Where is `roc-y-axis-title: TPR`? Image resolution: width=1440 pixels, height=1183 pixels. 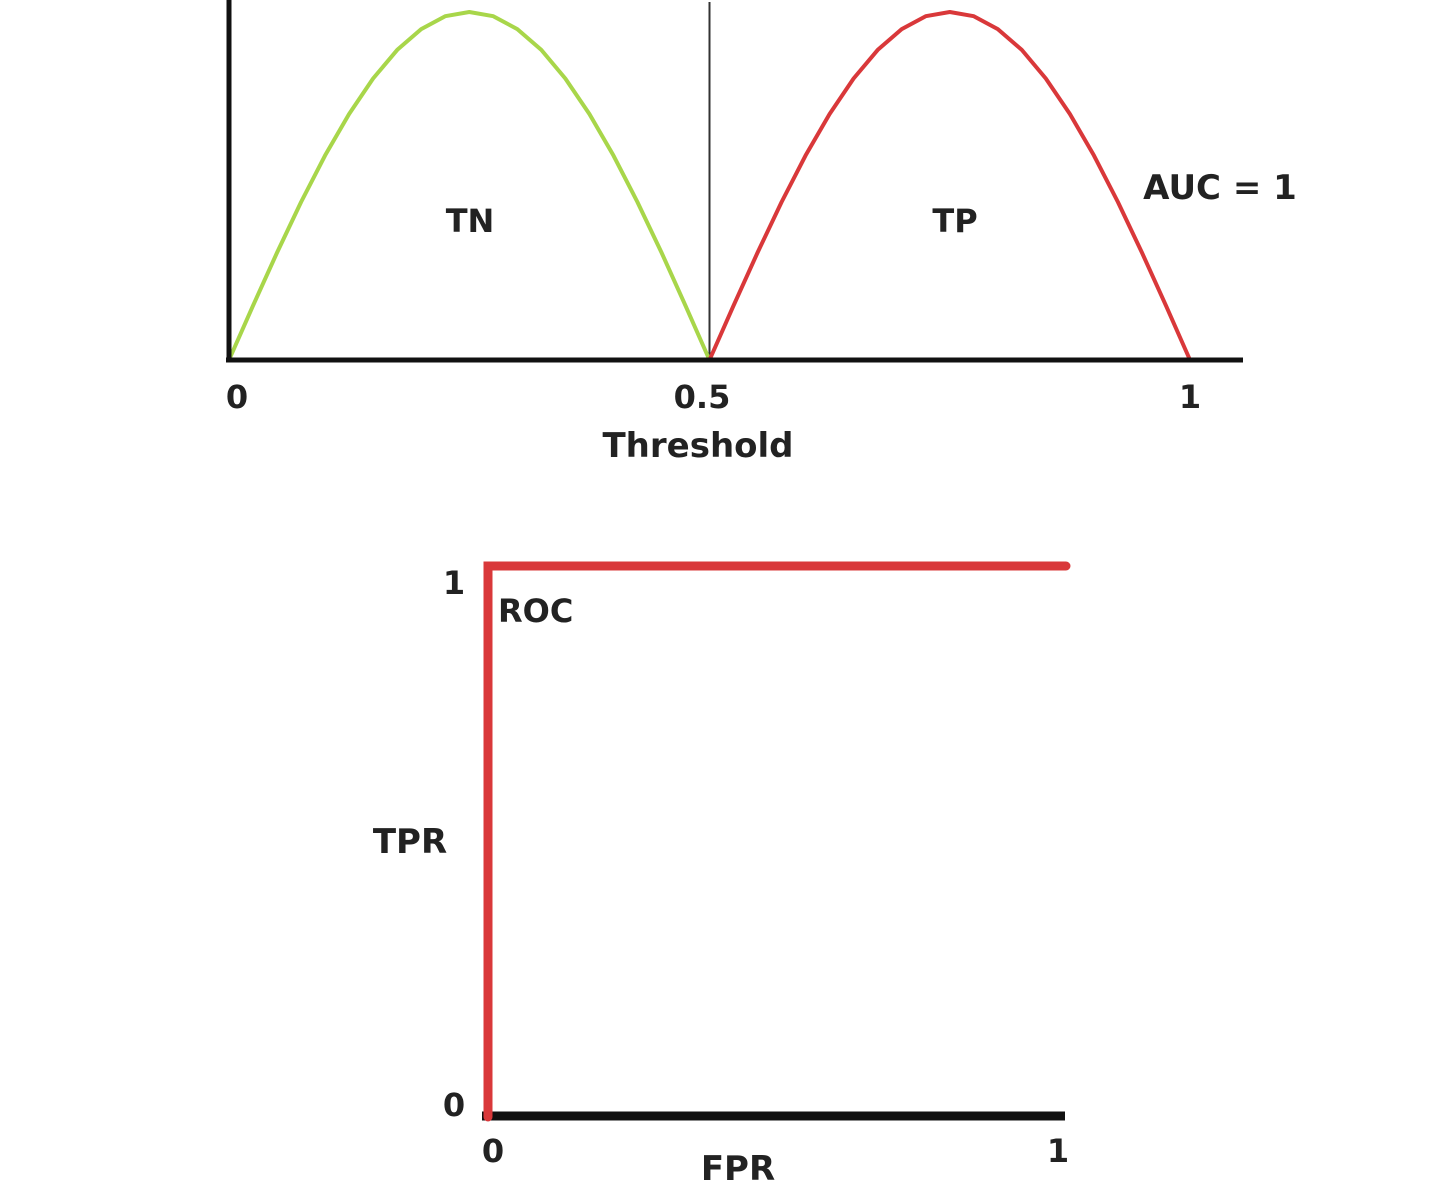
roc-y-axis-title: TPR is located at coordinates (410, 842).